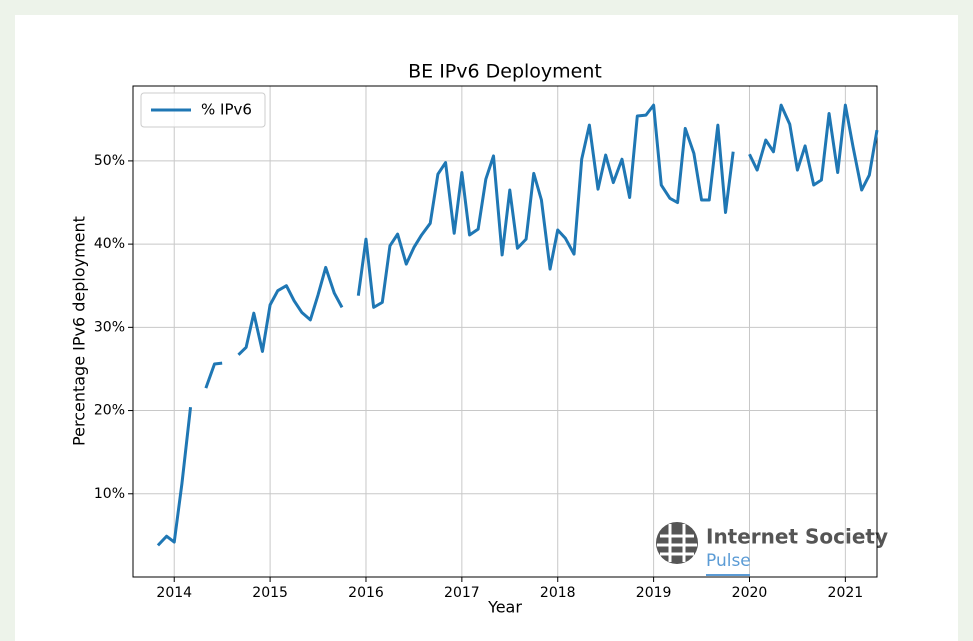 The width and height of the screenshot is (973, 641). What do you see at coordinates (109, 494) in the screenshot?
I see `y-tick-label: 10%` at bounding box center [109, 494].